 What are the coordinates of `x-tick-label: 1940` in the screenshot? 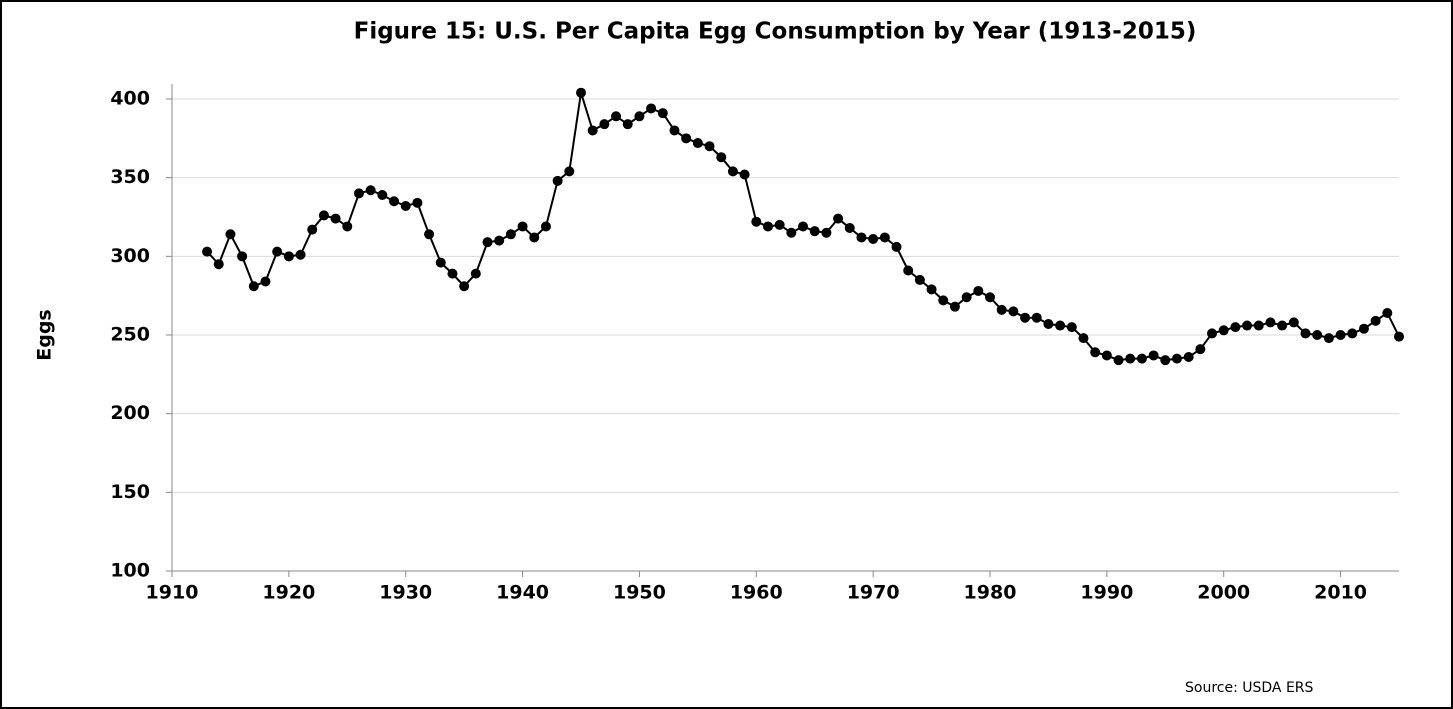 It's located at (522, 593).